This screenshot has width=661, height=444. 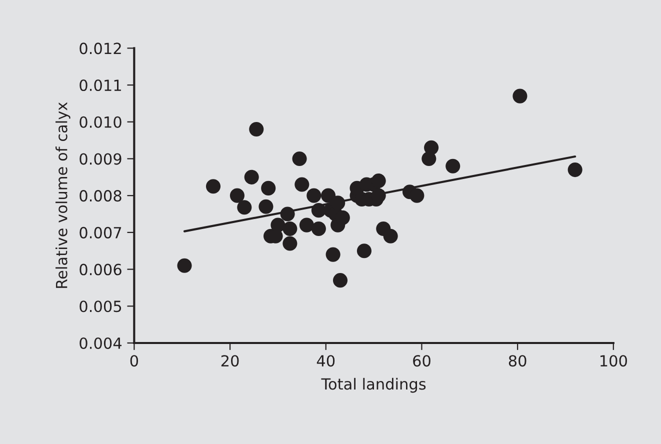 What do you see at coordinates (325, 361) in the screenshot?
I see `x-tick-label: 40` at bounding box center [325, 361].